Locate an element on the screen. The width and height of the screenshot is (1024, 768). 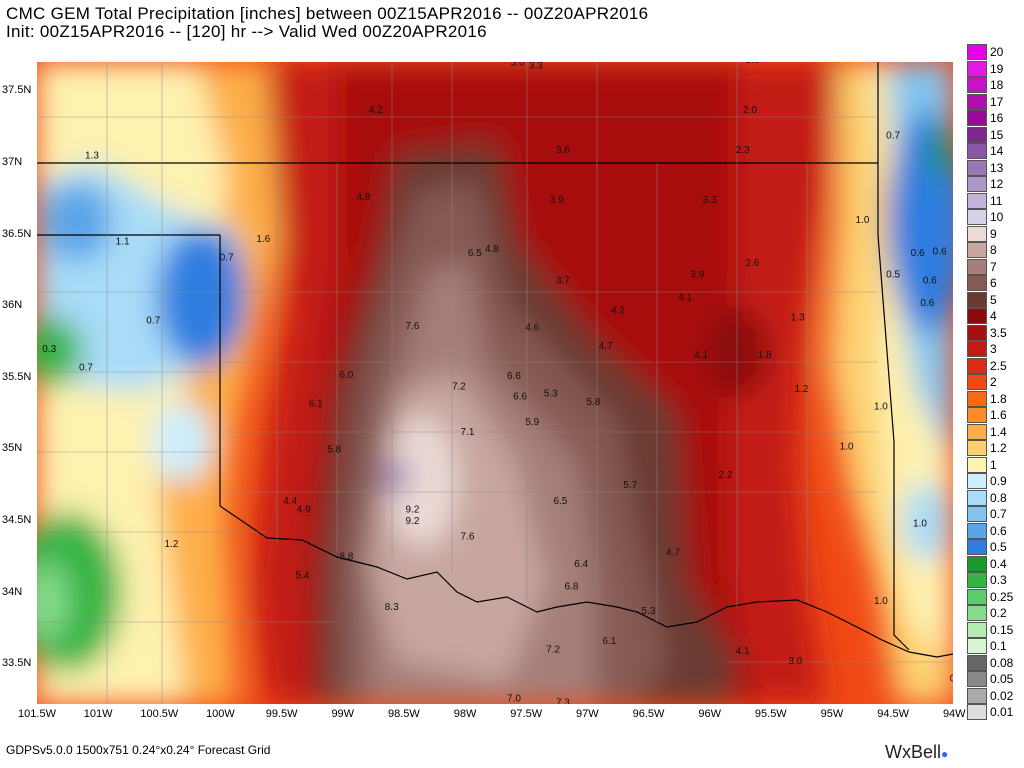
colorbar-level: 0.15 is located at coordinates (994, 630).